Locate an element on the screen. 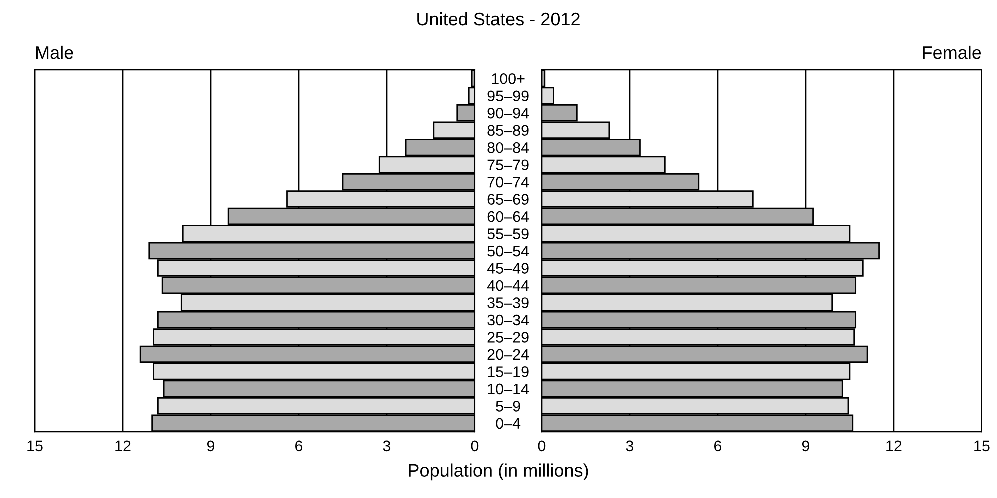 The image size is (997, 498). y-tick-label: 5–9 is located at coordinates (508, 406).